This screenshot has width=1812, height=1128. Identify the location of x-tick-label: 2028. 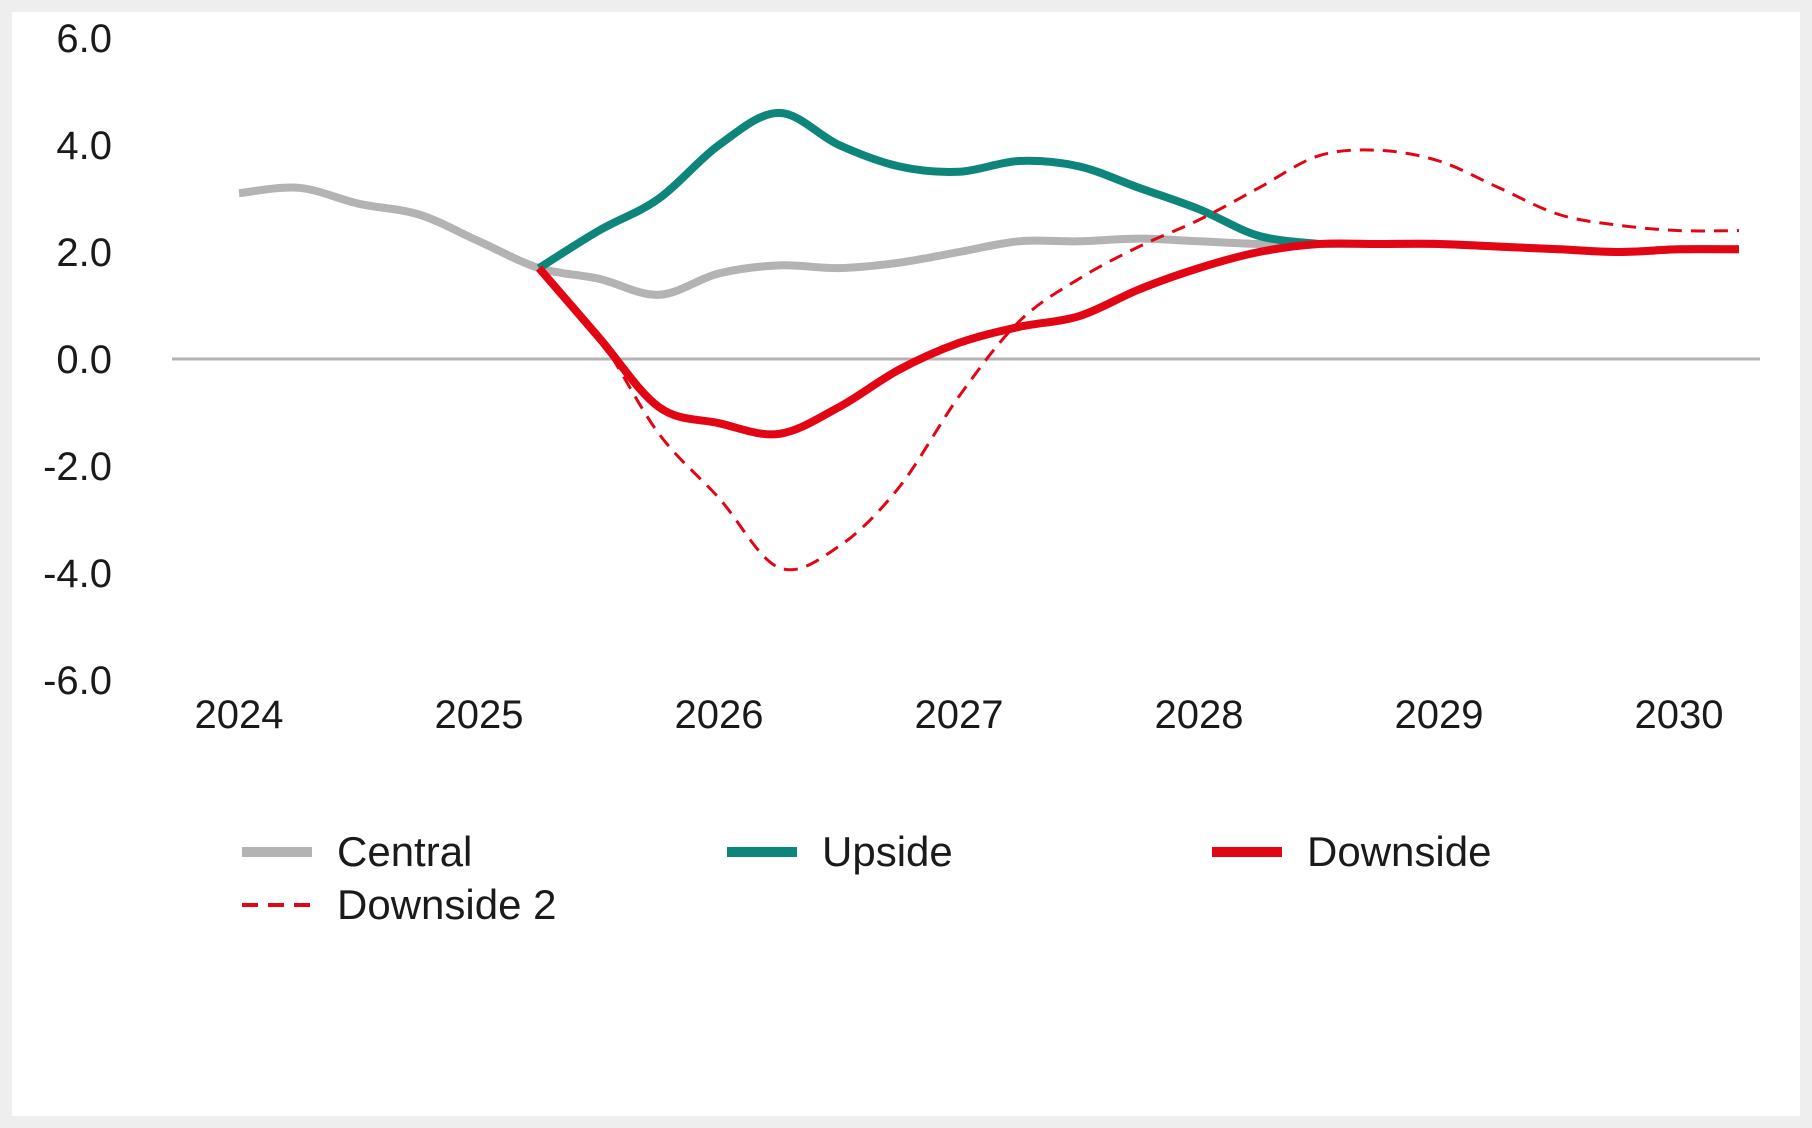
(1199, 715).